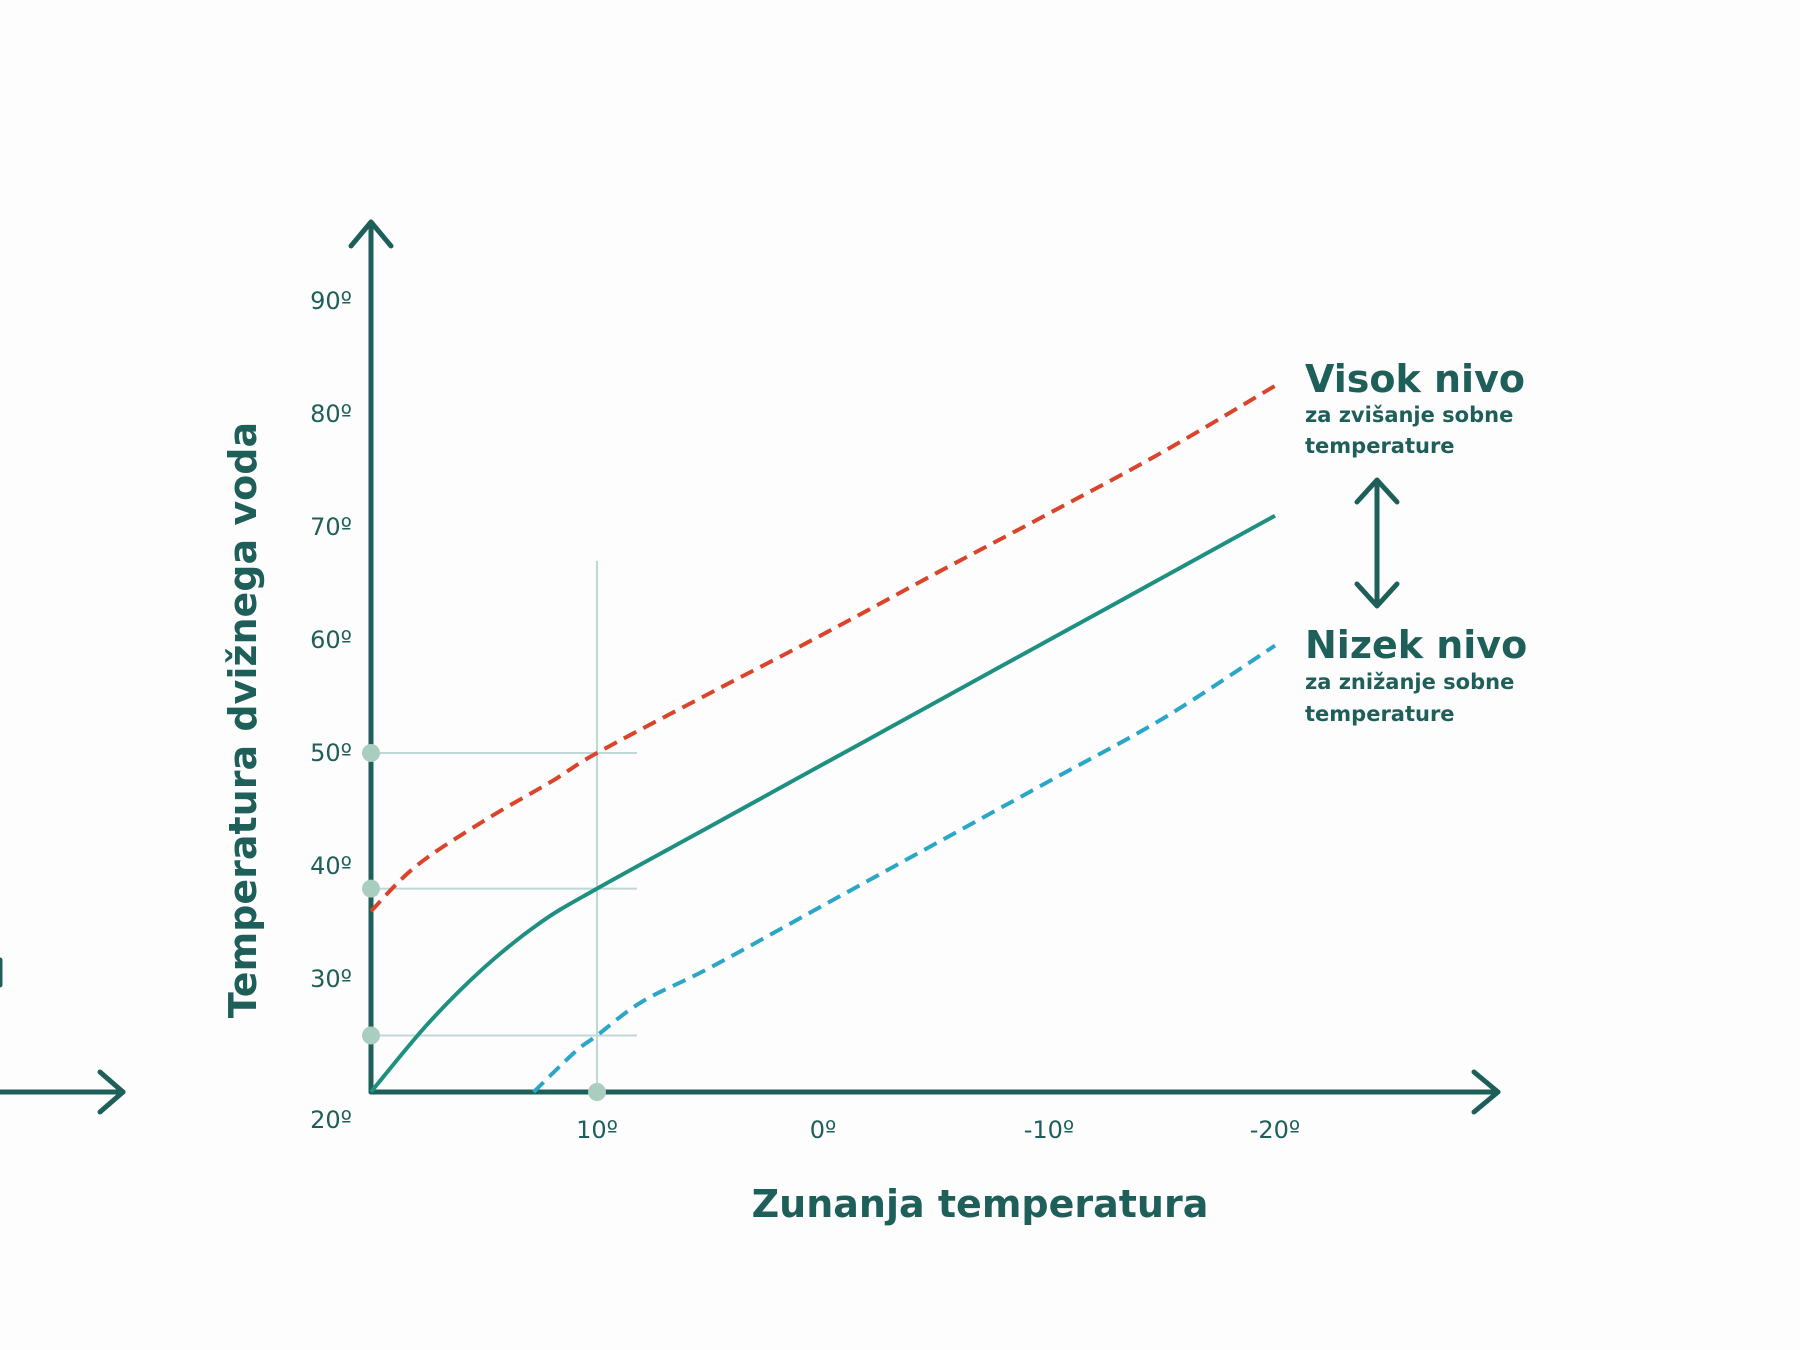 This screenshot has width=1800, height=1350. What do you see at coordinates (1380, 714) in the screenshot?
I see `annotation-low-line2: temperature` at bounding box center [1380, 714].